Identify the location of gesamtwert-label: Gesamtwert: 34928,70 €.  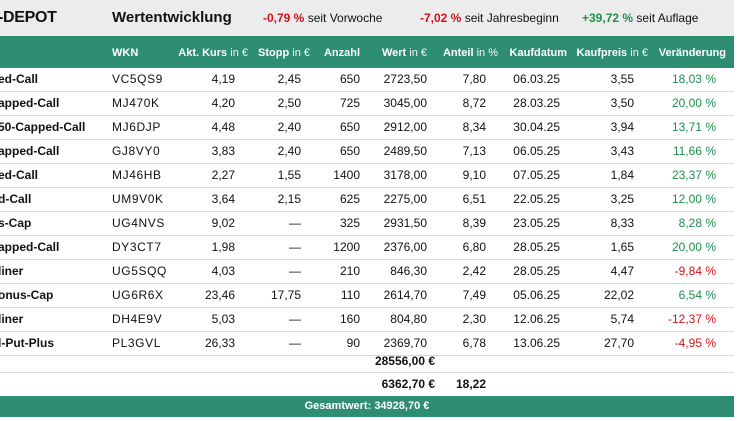
(367, 406).